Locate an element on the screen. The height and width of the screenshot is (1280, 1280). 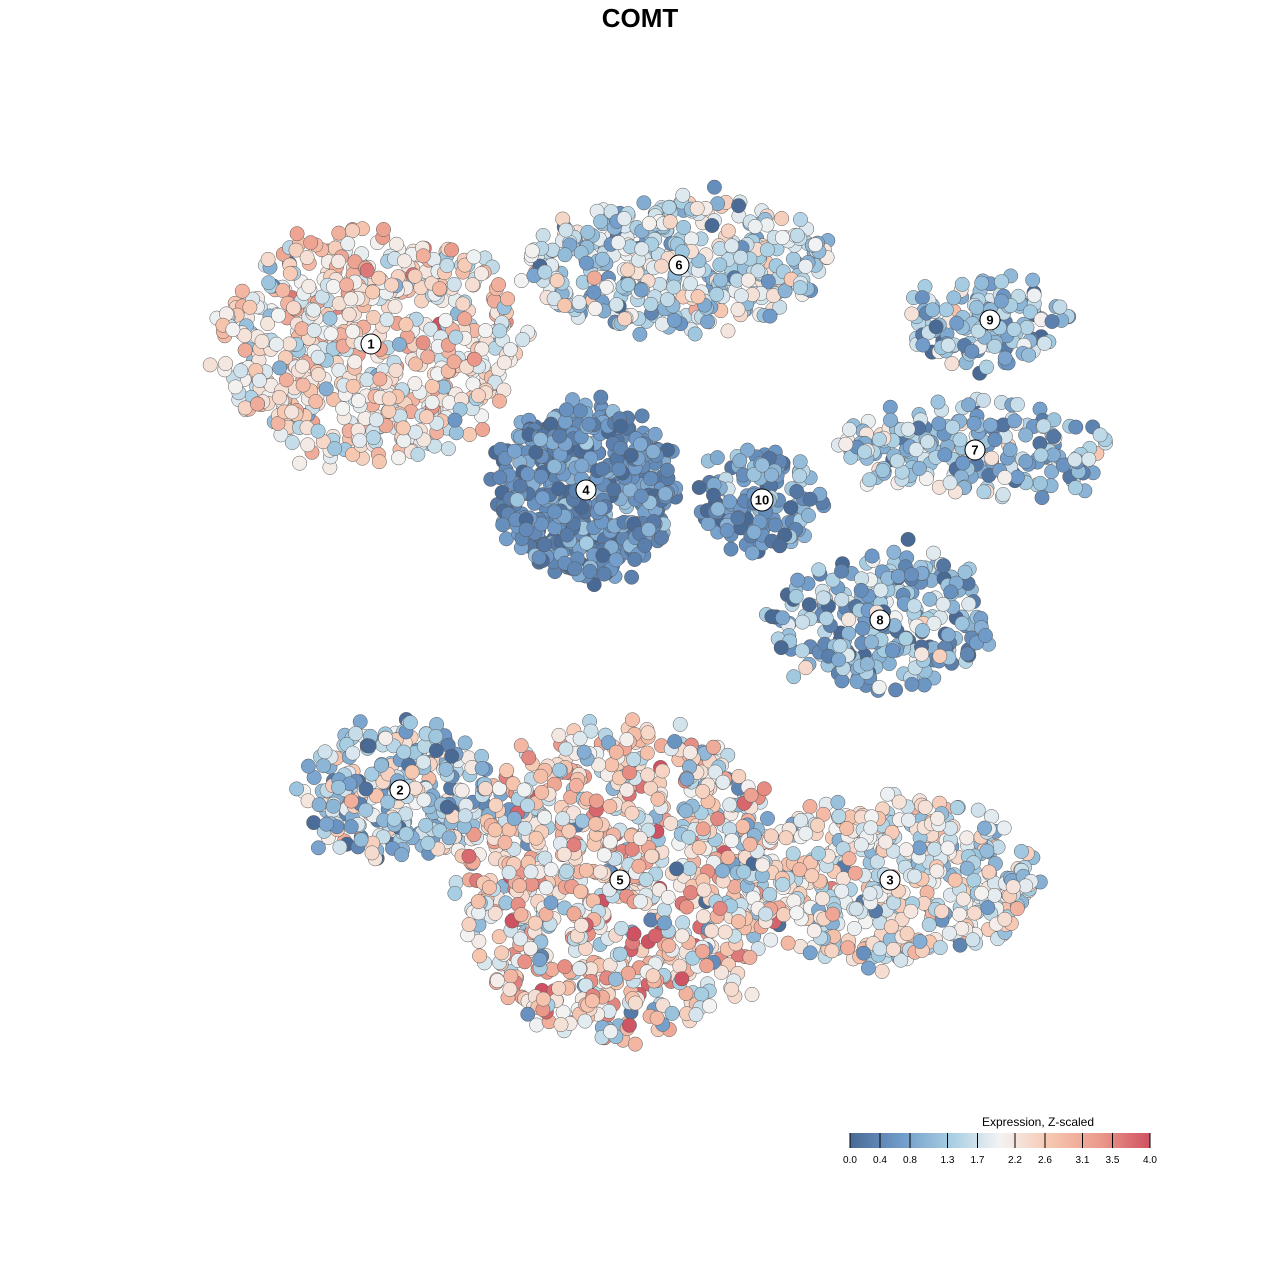
legend-tick-layer: 0.0 0.4 0.8 1.3 1.7 2.2 2.6 3.1 3.5 4.0 is located at coordinates (1000, 1149).